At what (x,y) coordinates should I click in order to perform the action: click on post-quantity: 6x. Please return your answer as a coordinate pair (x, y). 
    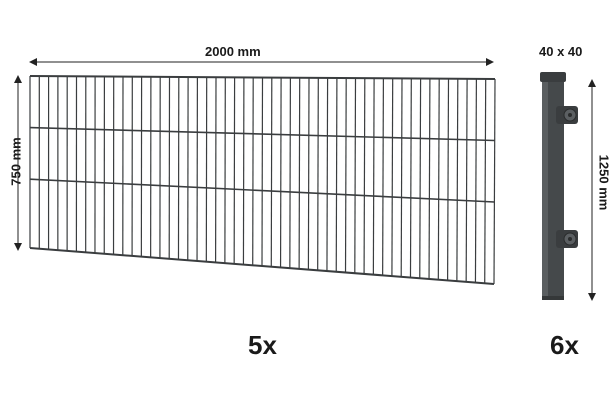
    Looking at the image, I should click on (564, 345).